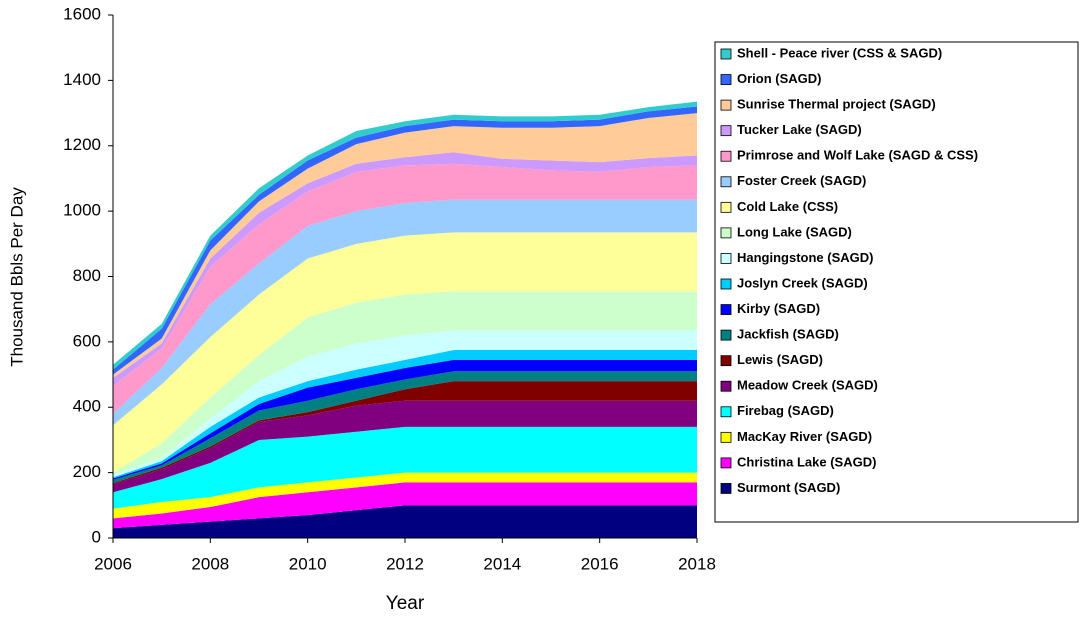 This screenshot has width=1080, height=625. What do you see at coordinates (113, 563) in the screenshot?
I see `x-tick-label: 2006` at bounding box center [113, 563].